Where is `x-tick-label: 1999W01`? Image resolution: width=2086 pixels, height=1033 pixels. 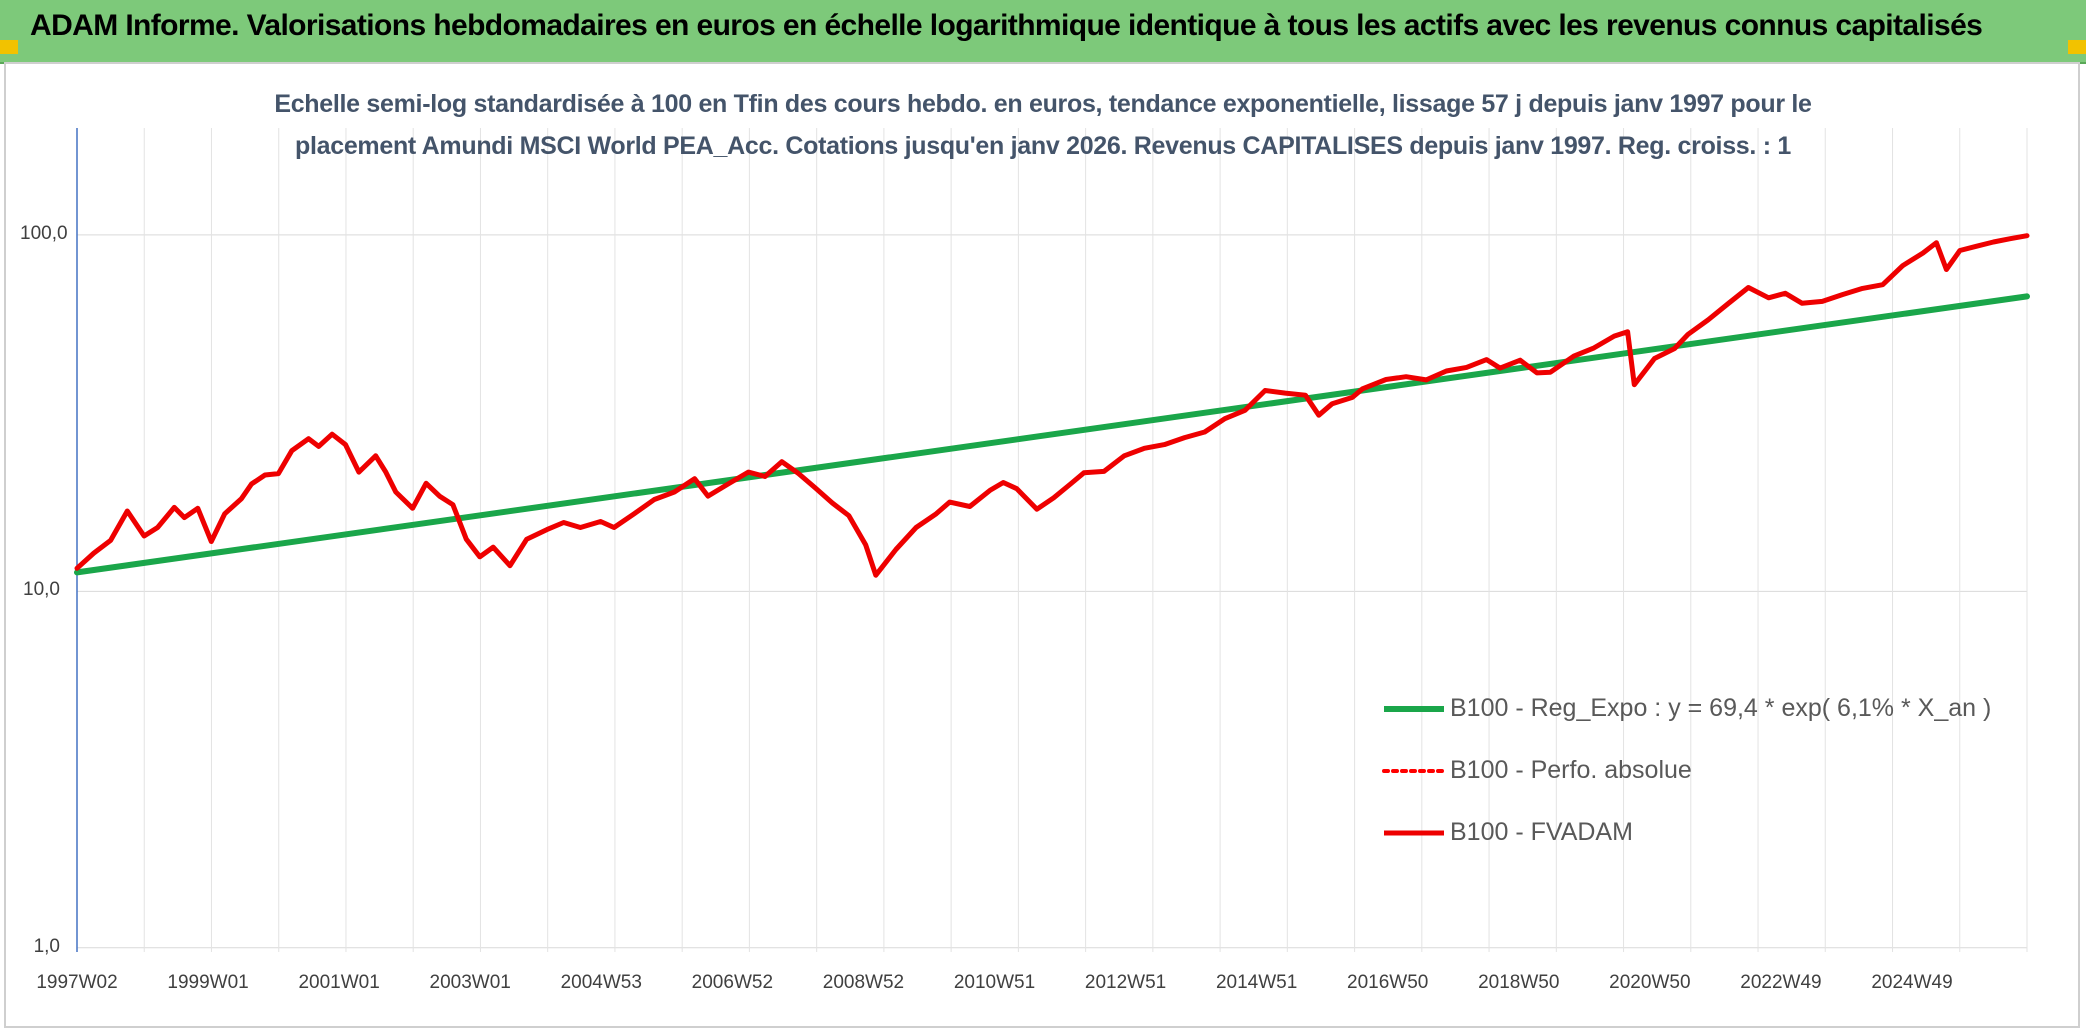
x-tick-label: 1999W01 is located at coordinates (208, 982).